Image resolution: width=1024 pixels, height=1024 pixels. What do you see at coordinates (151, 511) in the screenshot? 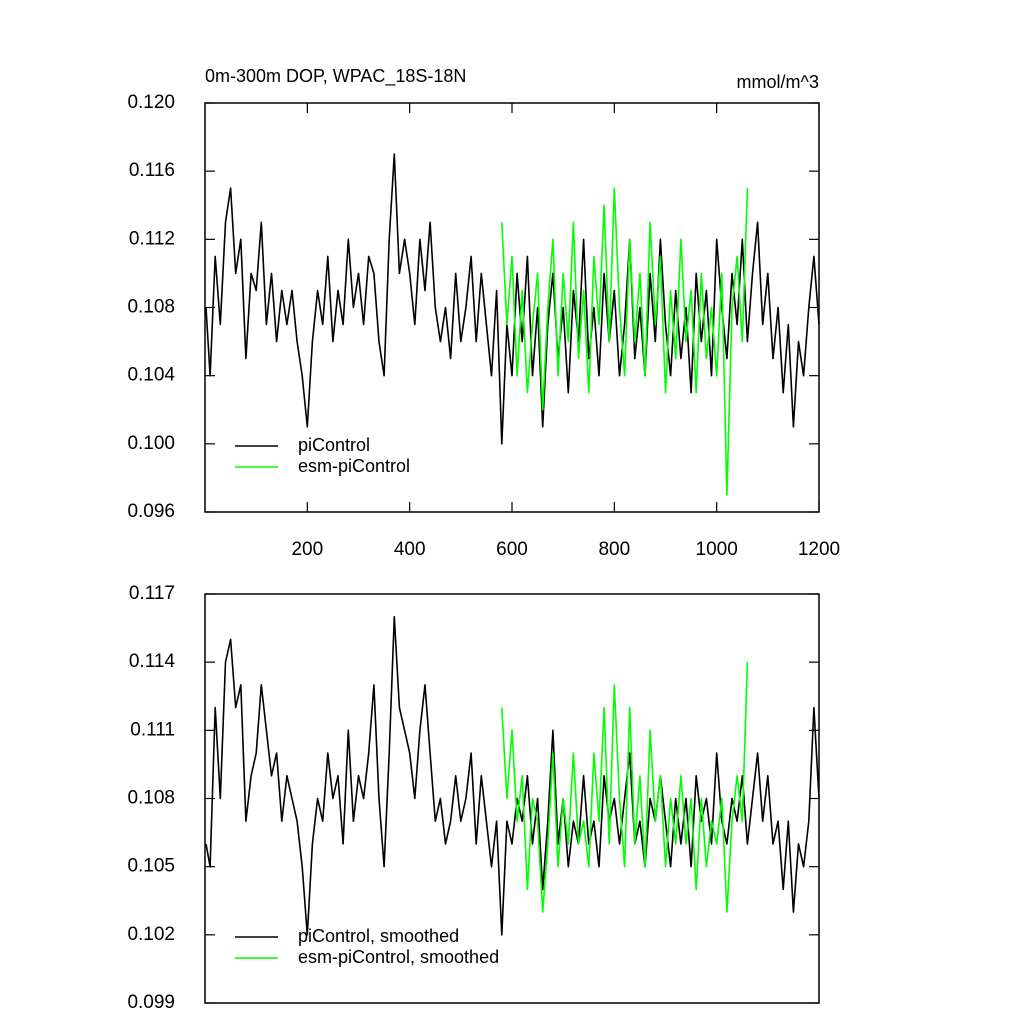
I see `y-tick-label: 0.096` at bounding box center [151, 511].